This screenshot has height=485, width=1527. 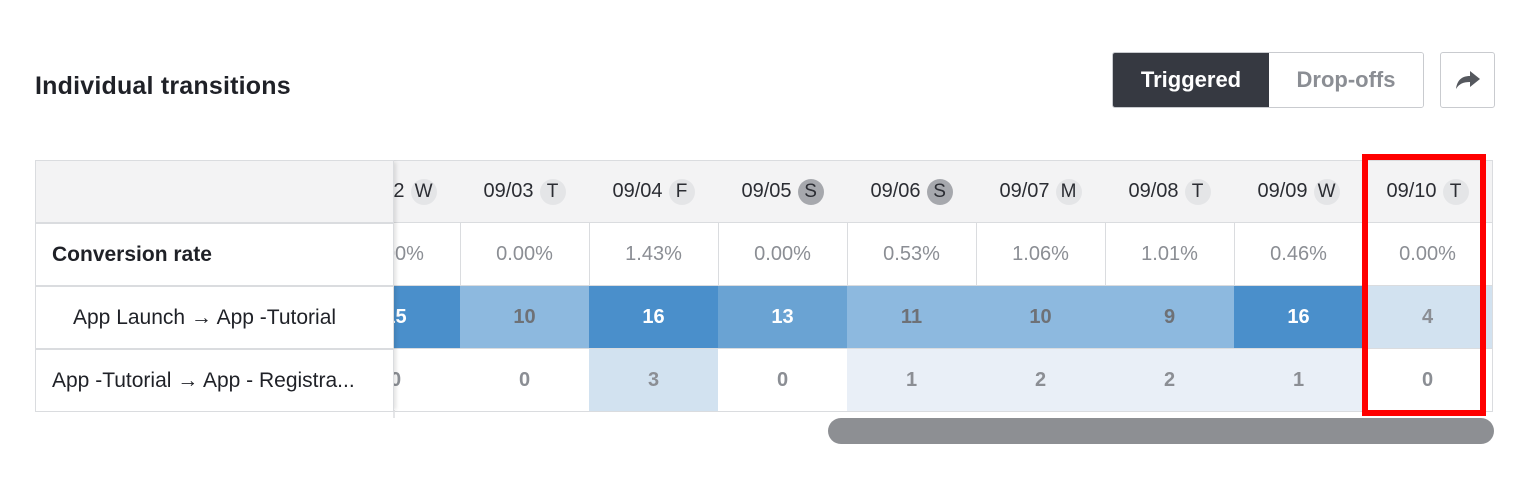 I want to click on date-column: 09/09 W 0.46% 16 1, so click(x=1299, y=286).